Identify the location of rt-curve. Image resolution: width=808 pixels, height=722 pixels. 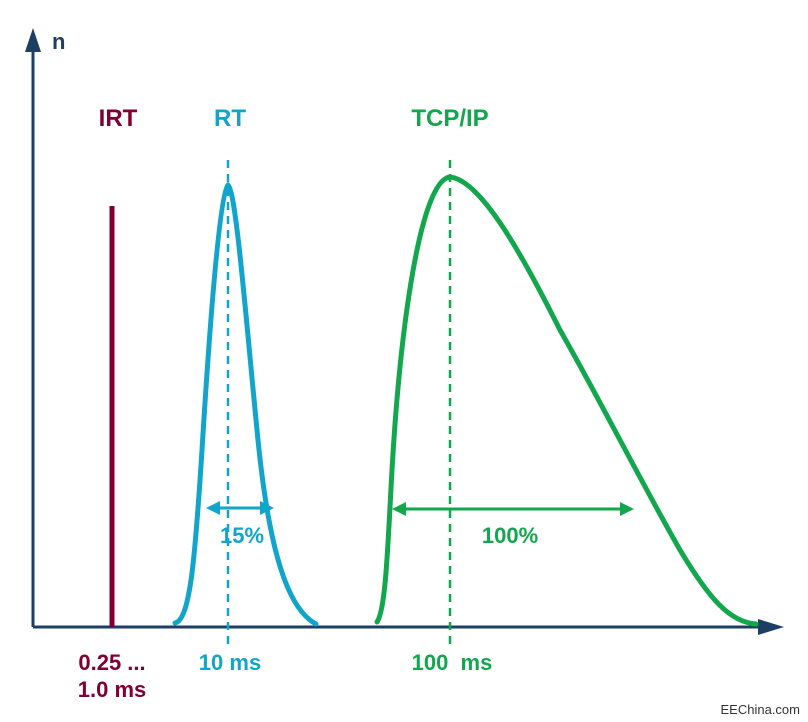
(245, 404).